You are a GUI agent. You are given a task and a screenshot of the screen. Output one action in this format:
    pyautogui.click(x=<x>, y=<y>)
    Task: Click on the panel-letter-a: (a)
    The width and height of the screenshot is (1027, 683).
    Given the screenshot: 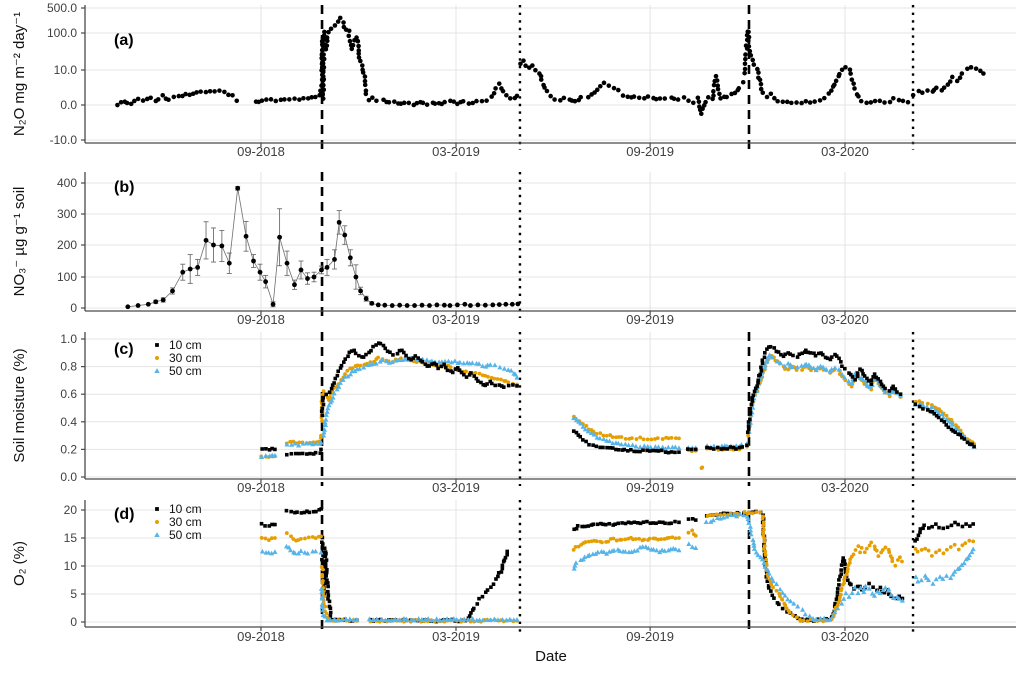 What is the action you would take?
    pyautogui.click(x=124, y=40)
    